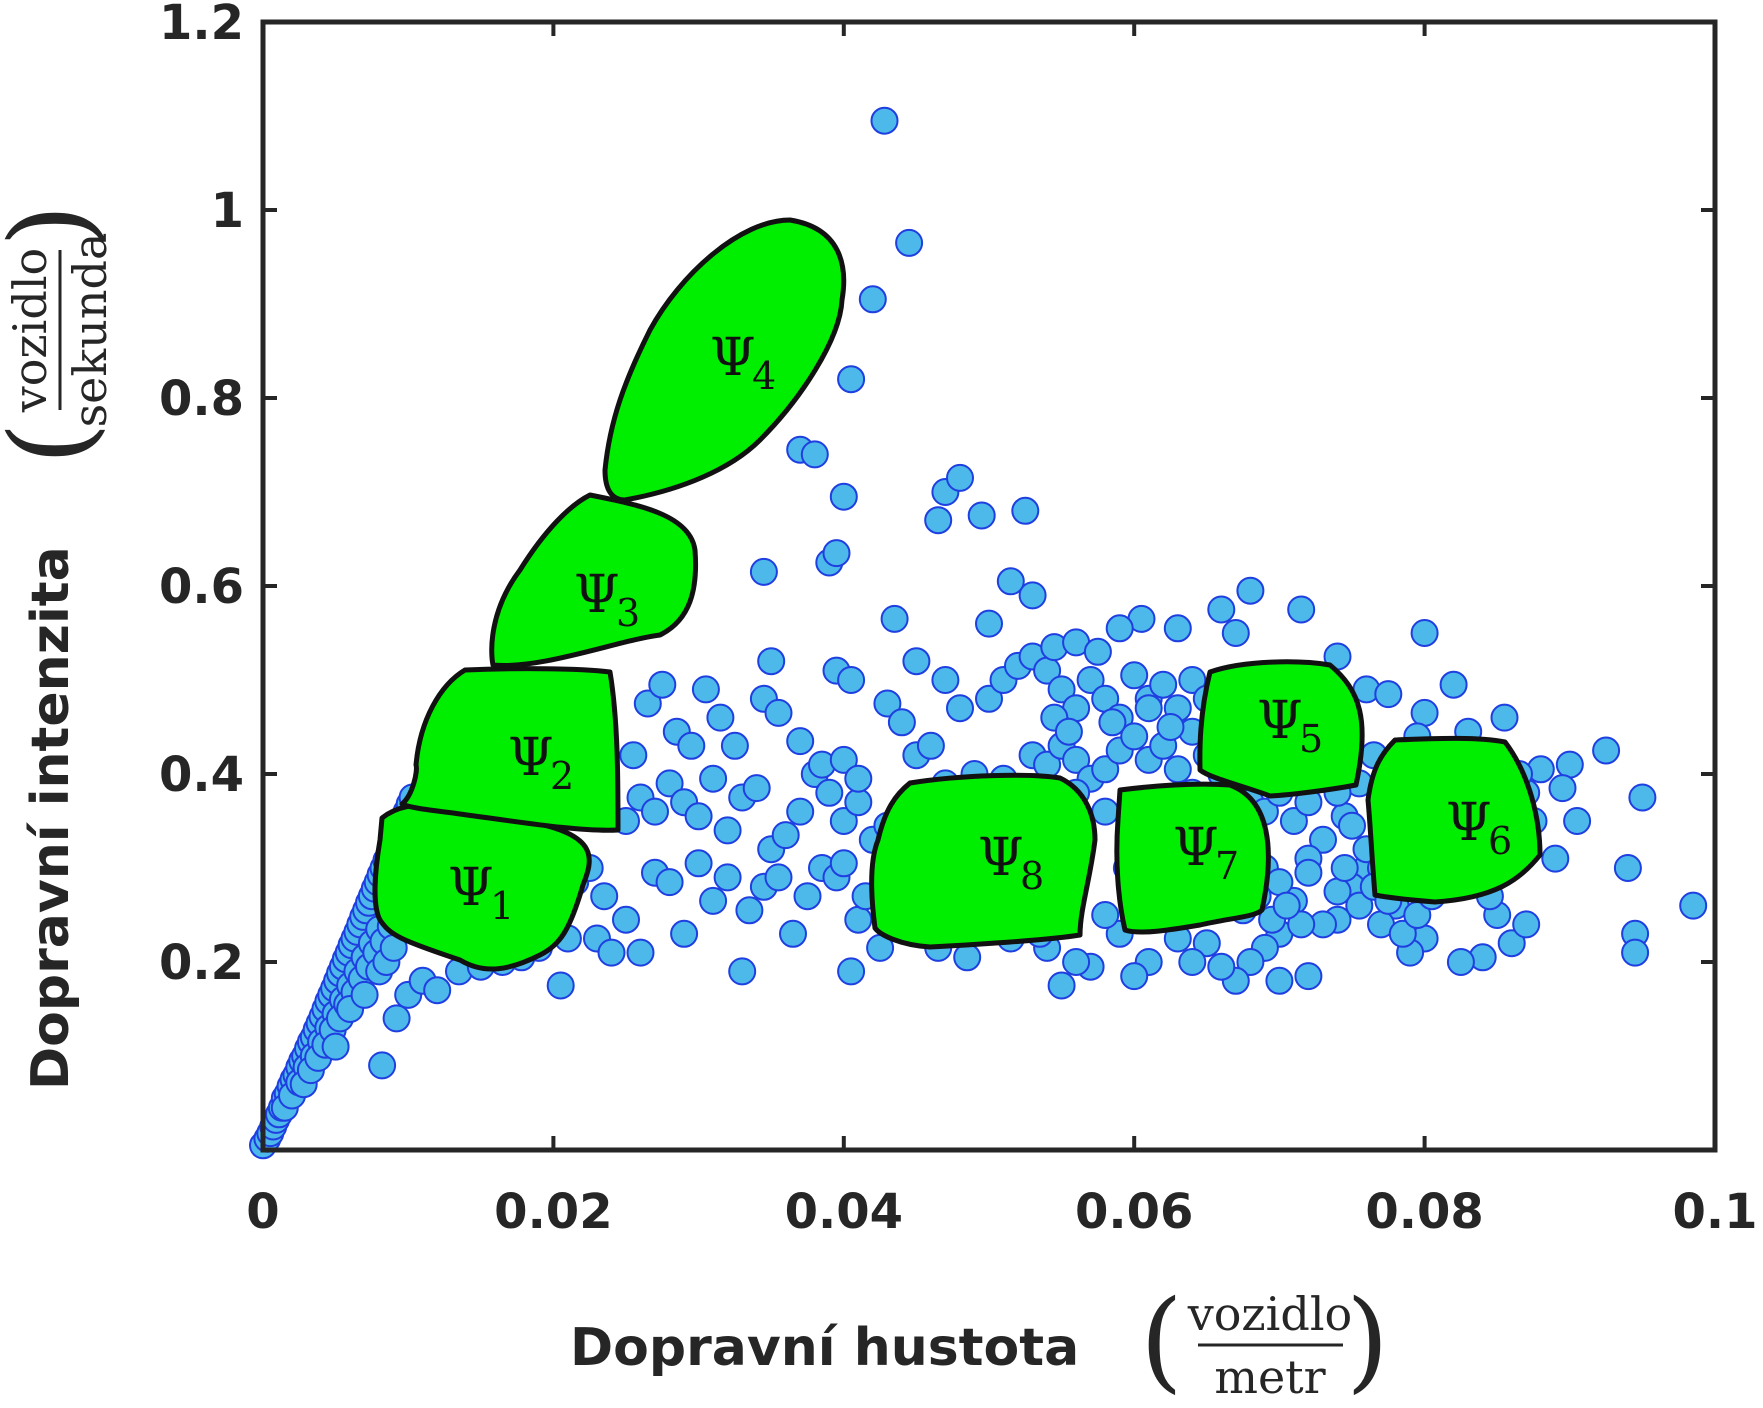  I want to click on y-tick-label: 0.6, so click(201, 587).